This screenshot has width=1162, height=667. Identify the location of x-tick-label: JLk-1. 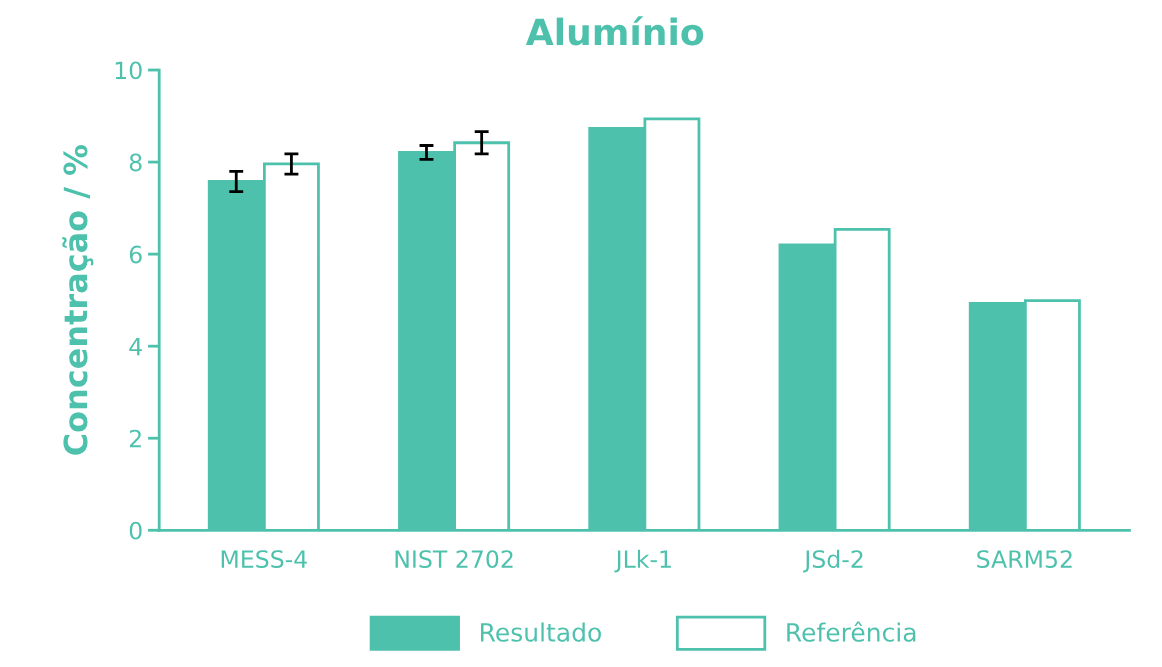
(642, 561).